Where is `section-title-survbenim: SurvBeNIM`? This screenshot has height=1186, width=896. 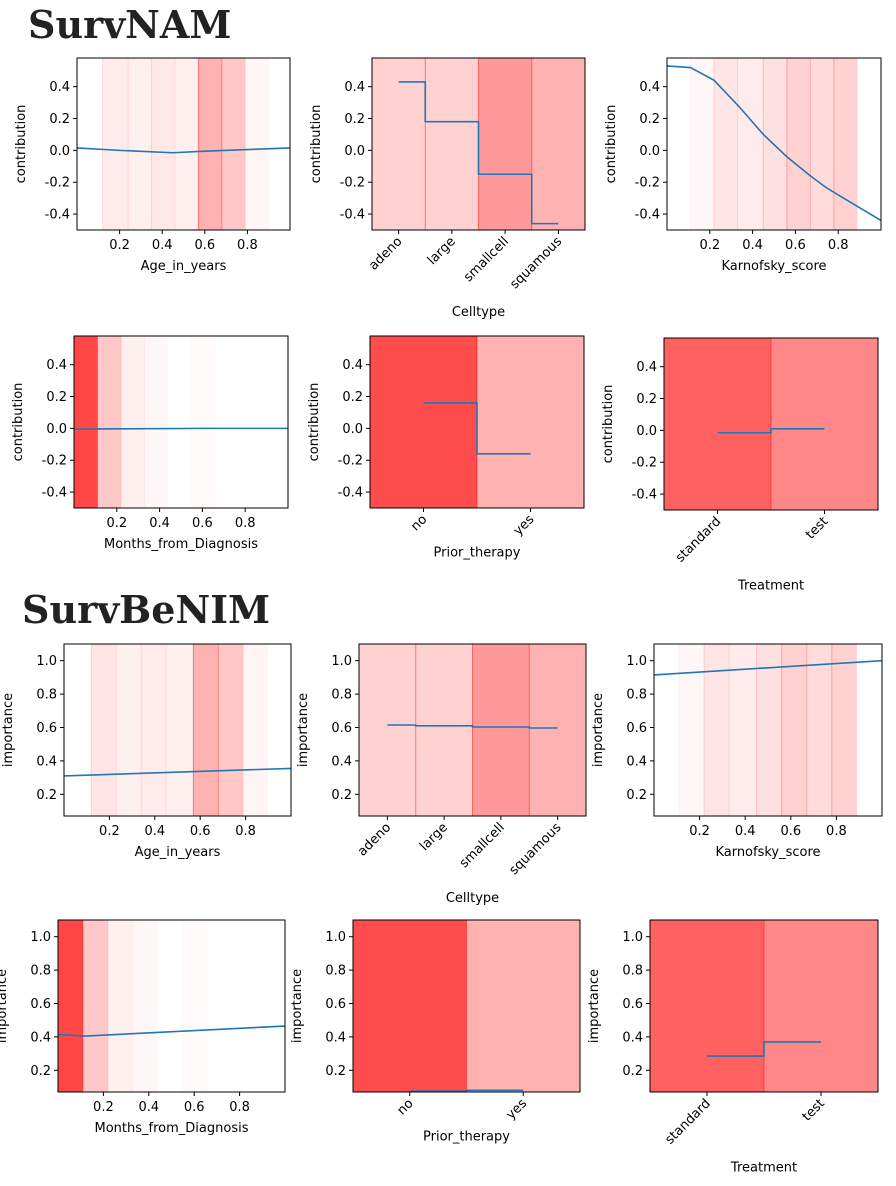 section-title-survbenim: SurvBeNIM is located at coordinates (146, 609).